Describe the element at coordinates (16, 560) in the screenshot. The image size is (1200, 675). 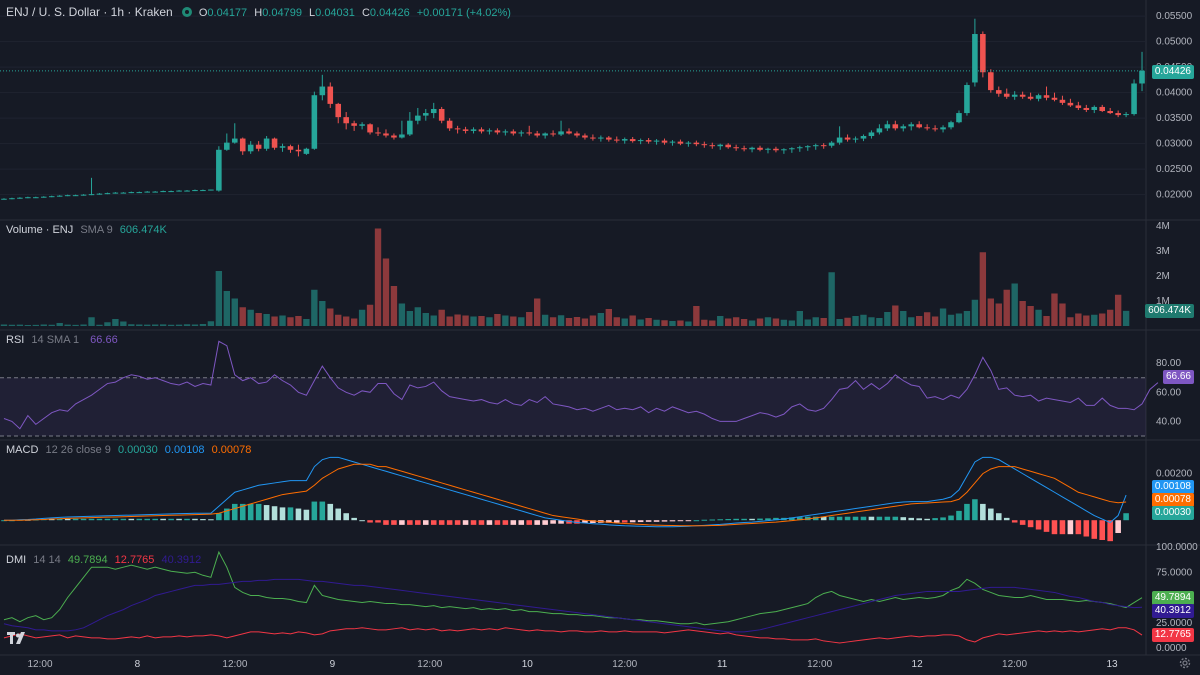
I see `dmi-label: DMI` at that location.